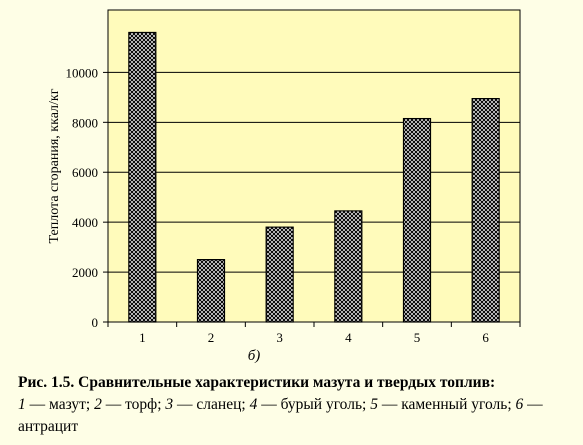 The height and width of the screenshot is (445, 583). Describe the element at coordinates (485, 337) in the screenshot. I see `x-tick-label: 6` at that location.